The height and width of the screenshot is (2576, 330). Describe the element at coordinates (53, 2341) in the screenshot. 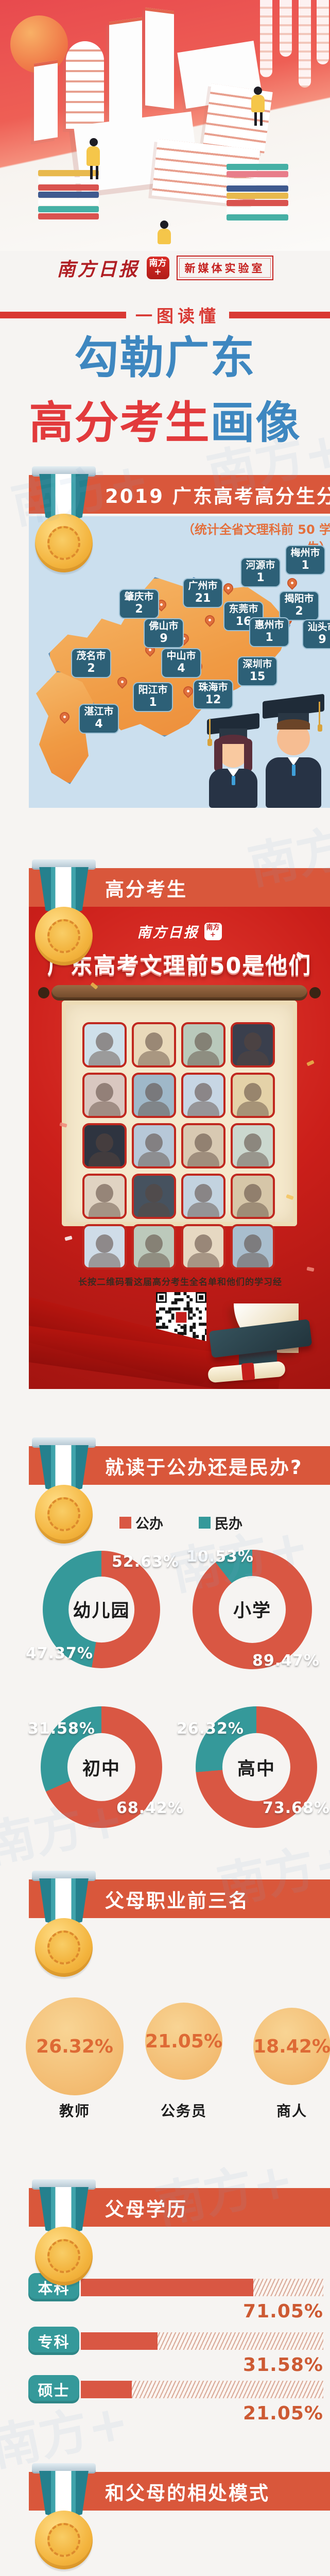

I see `edu-pill-专科: 专科` at that location.